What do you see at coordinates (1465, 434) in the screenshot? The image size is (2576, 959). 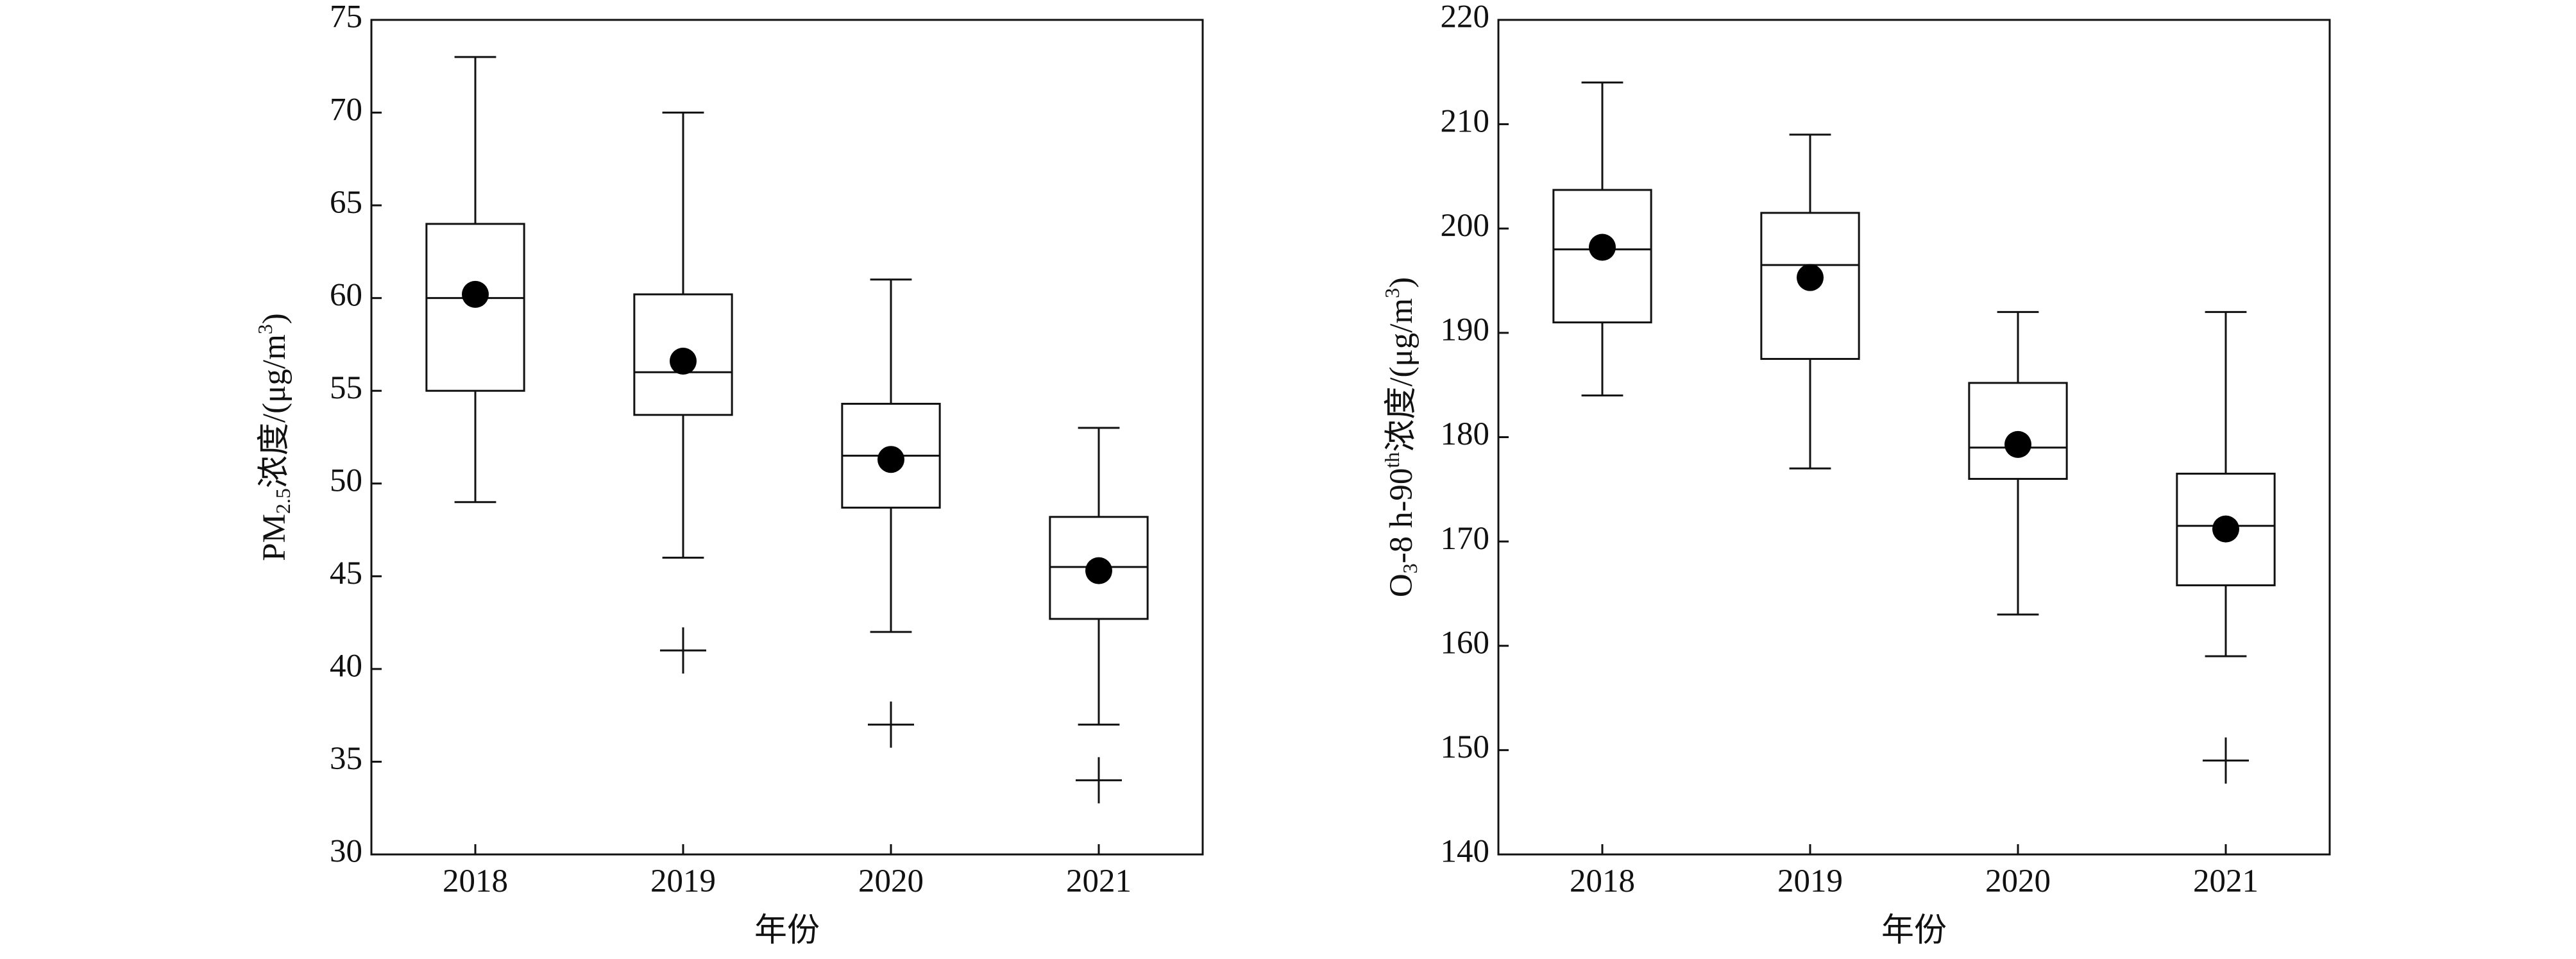 I see `y-tick-label: 180` at bounding box center [1465, 434].